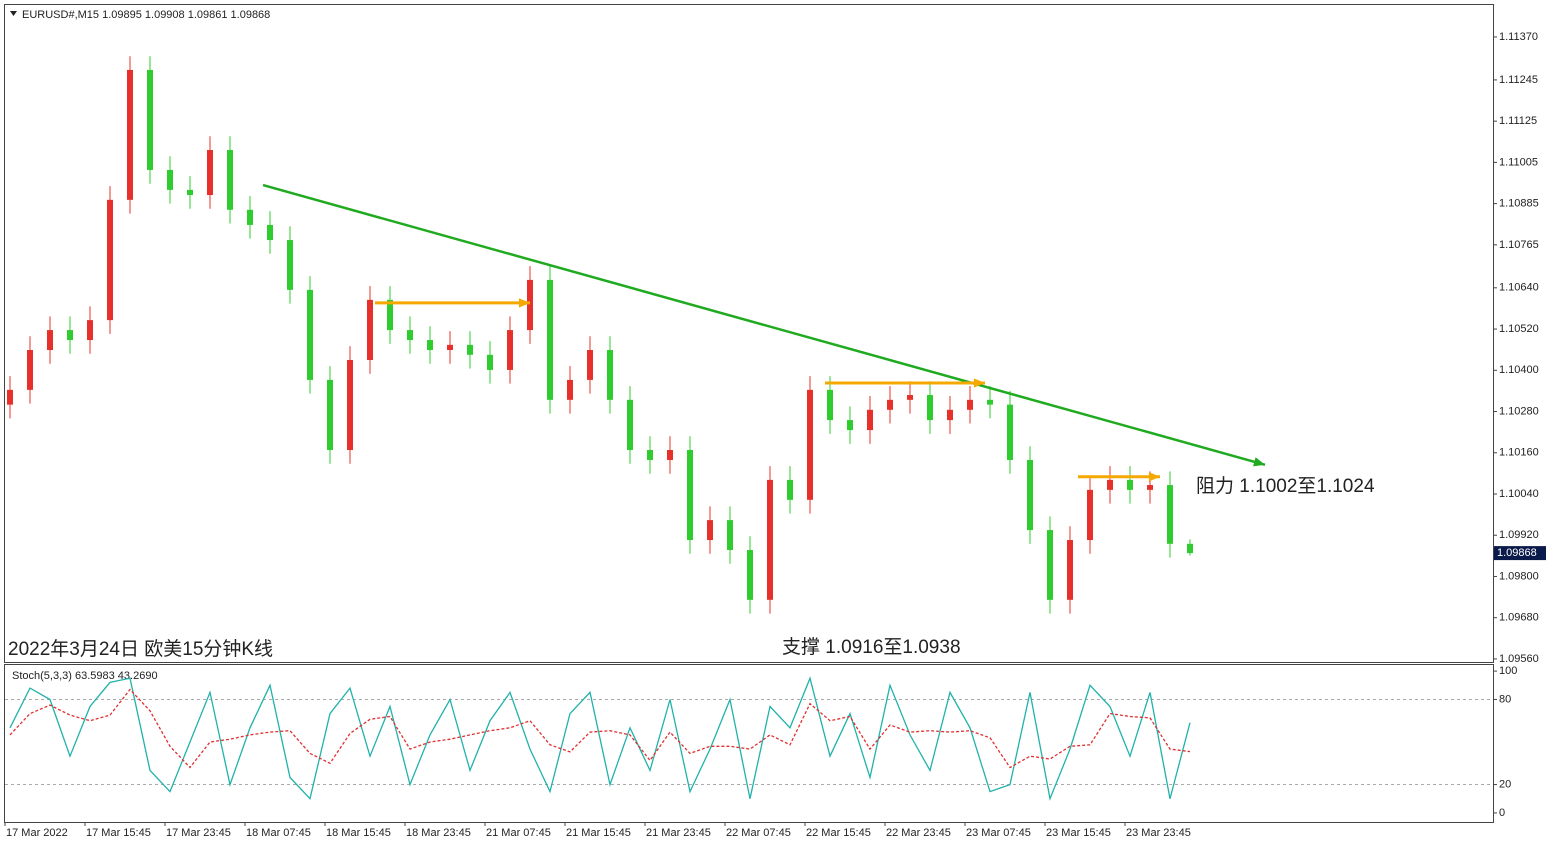  I want to click on y-tick-label: 1.10040, so click(1519, 494).